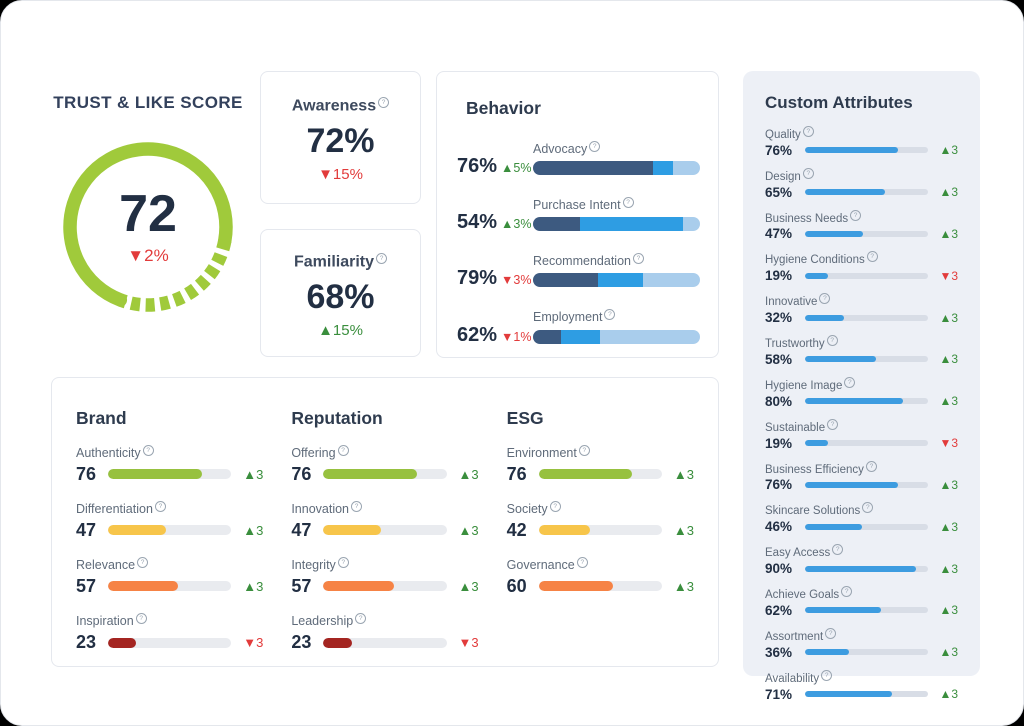 The image size is (1024, 726). I want to click on behavior-row-bar-area: Employment?, so click(616, 326).